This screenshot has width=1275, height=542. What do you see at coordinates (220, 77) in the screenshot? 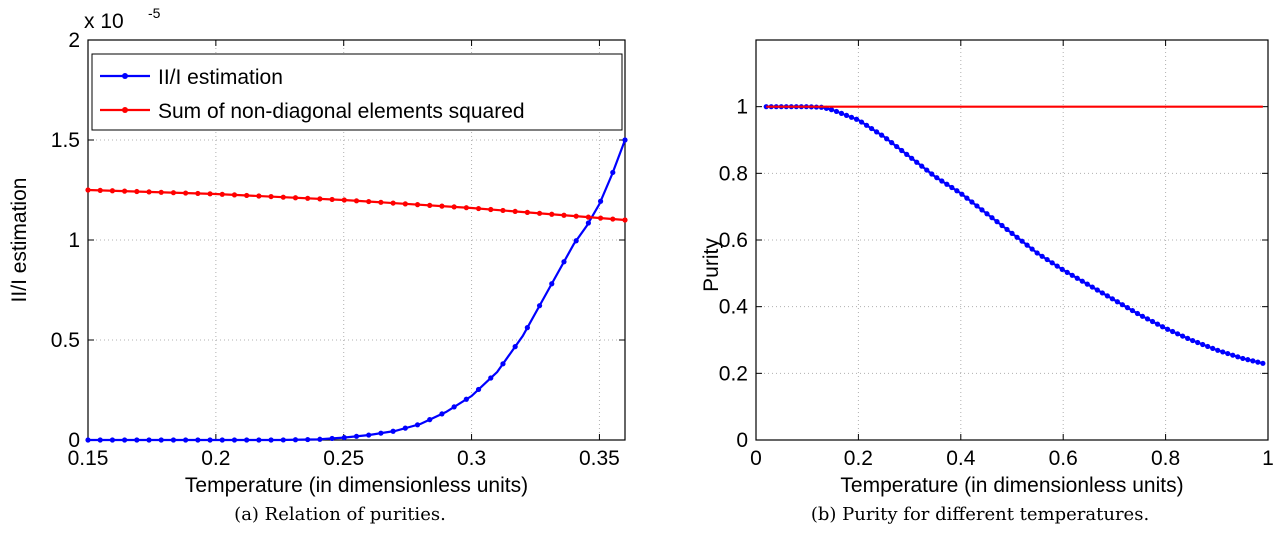
I see `legend-entry: II/I estimation` at bounding box center [220, 77].